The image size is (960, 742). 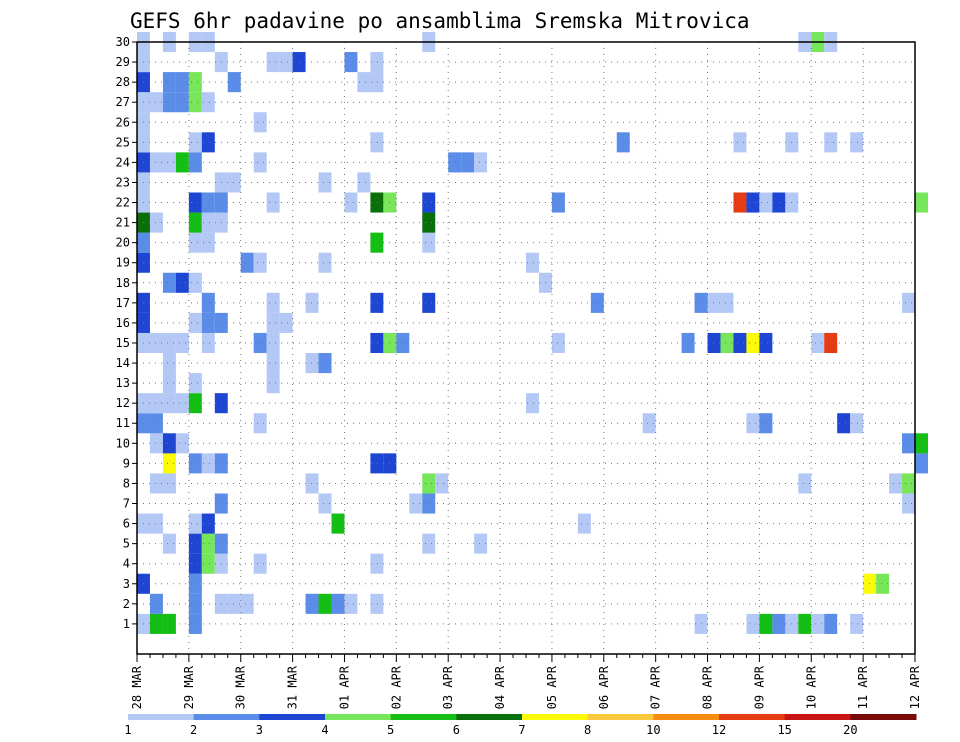 What do you see at coordinates (123, 102) in the screenshot?
I see `y-tick-label: 27` at bounding box center [123, 102].